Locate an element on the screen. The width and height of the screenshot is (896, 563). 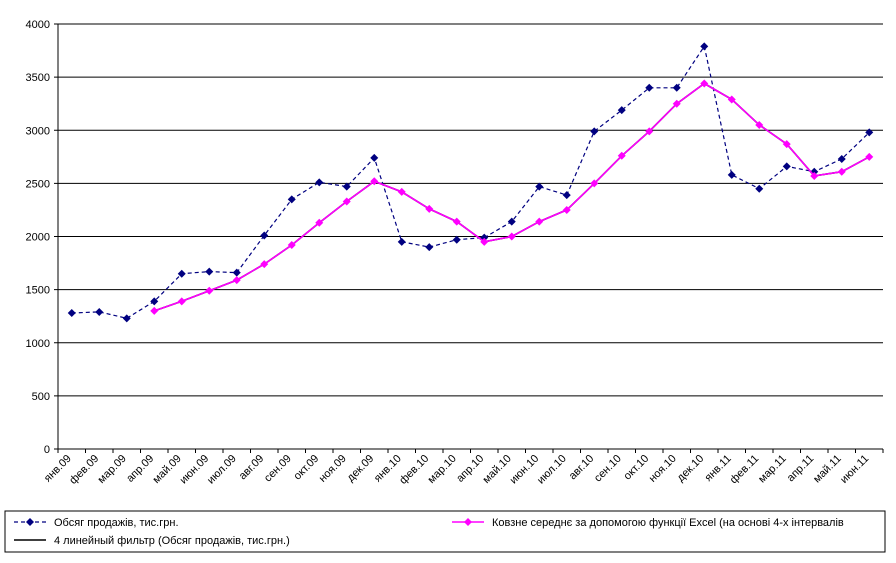
y-tick-labels: 0 500 1000 1500 2000 2500 3000 3500 4000 is located at coordinates (38, 237).